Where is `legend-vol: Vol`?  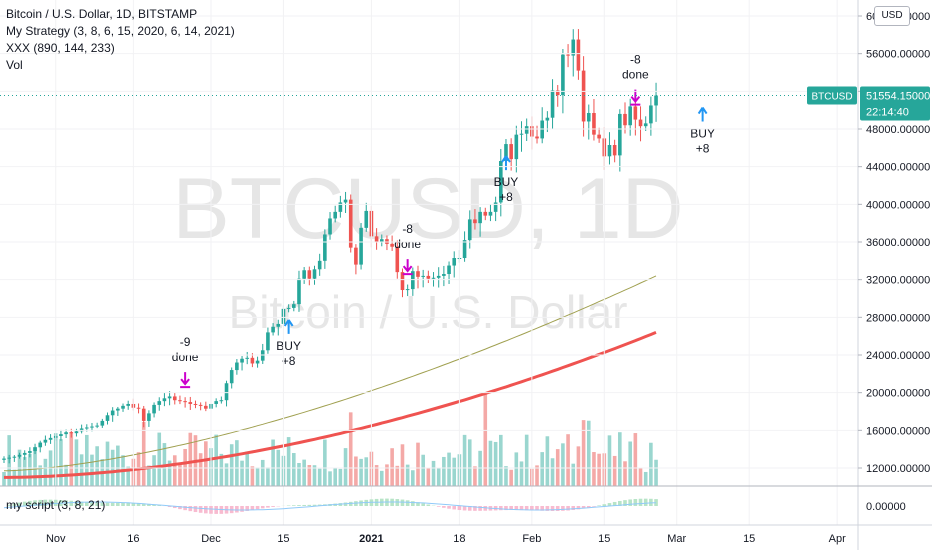 legend-vol: Vol is located at coordinates (120, 65).